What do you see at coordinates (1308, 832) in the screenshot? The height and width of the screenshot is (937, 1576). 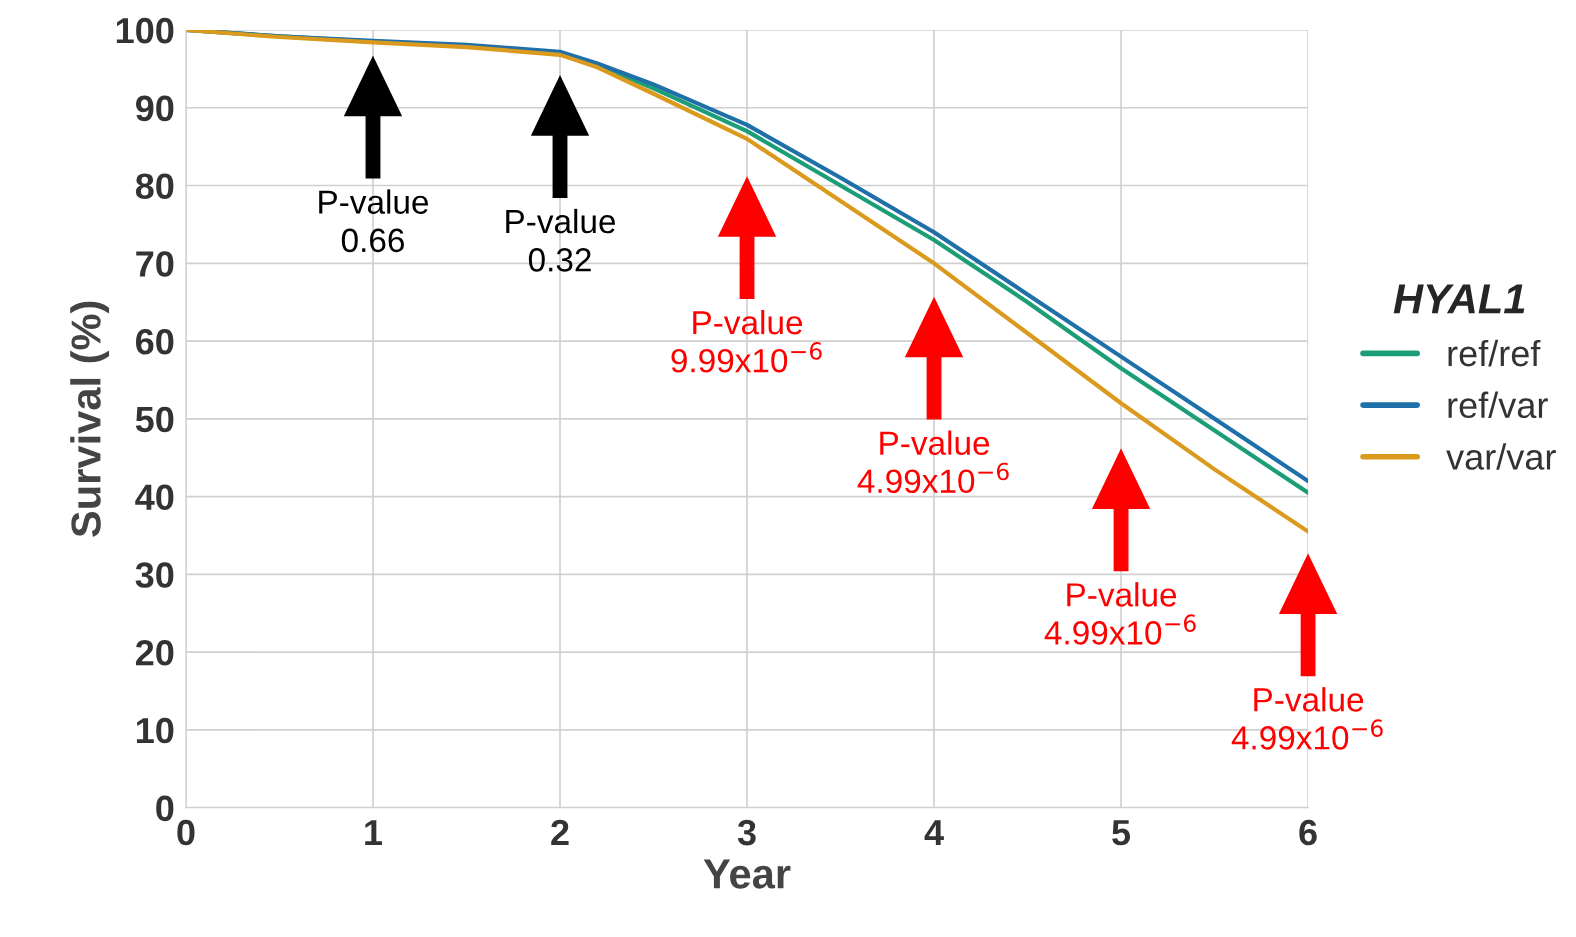 I see `x-tick-label: 6` at bounding box center [1308, 832].